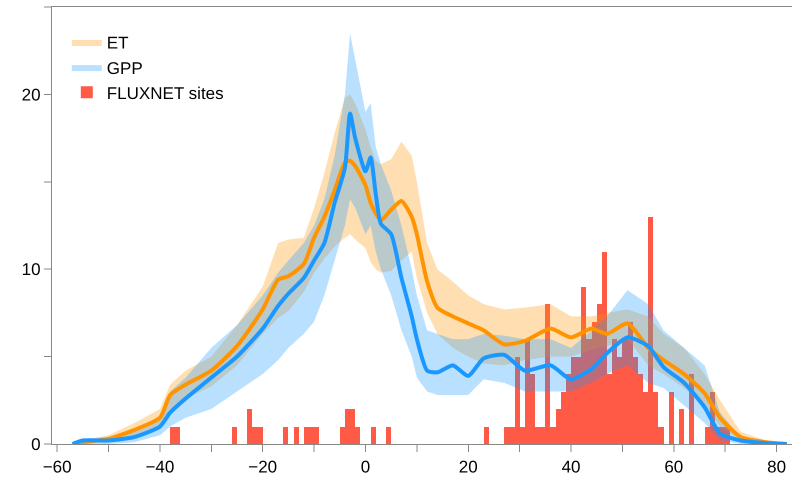 The width and height of the screenshot is (794, 488). I want to click on x-tick-label: 60, so click(674, 466).